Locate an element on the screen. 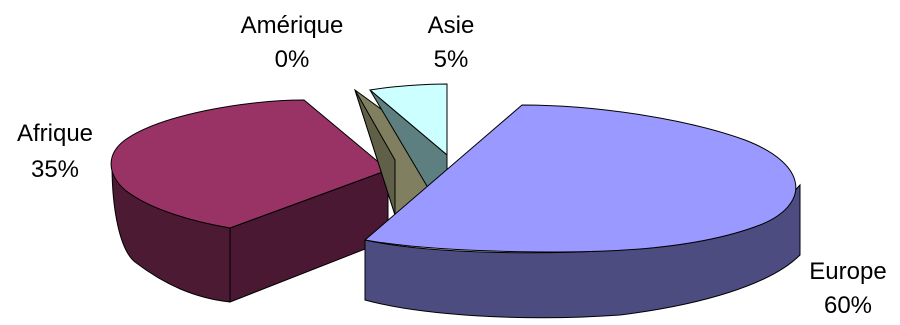 This screenshot has width=900, height=325. slice-afrique-top is located at coordinates (249, 164).